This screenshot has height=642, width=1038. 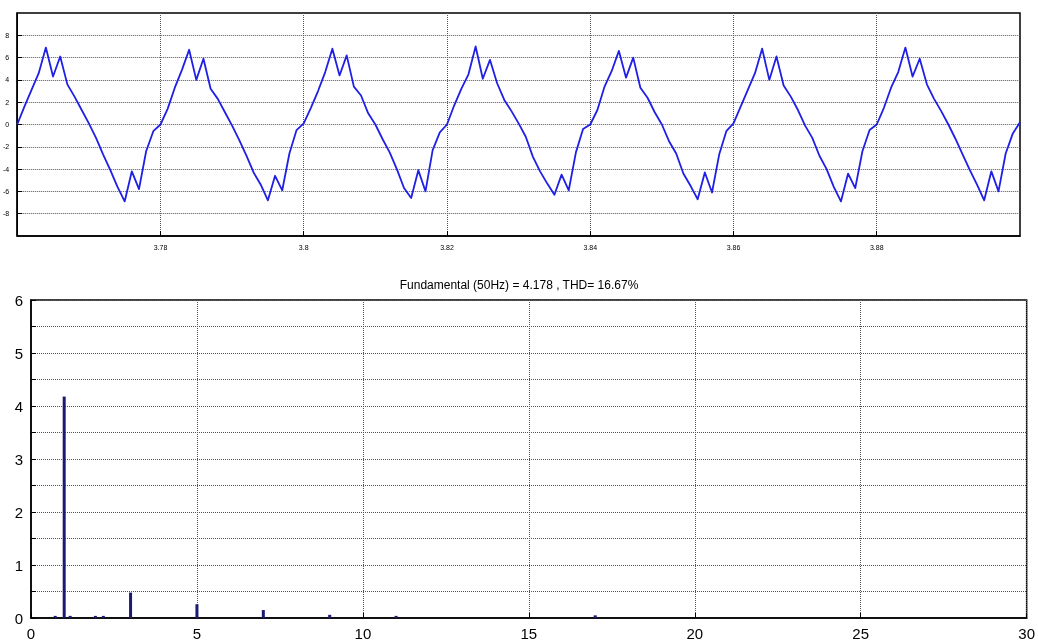 What do you see at coordinates (18, 406) in the screenshot?
I see `y-tick-label: 4` at bounding box center [18, 406].